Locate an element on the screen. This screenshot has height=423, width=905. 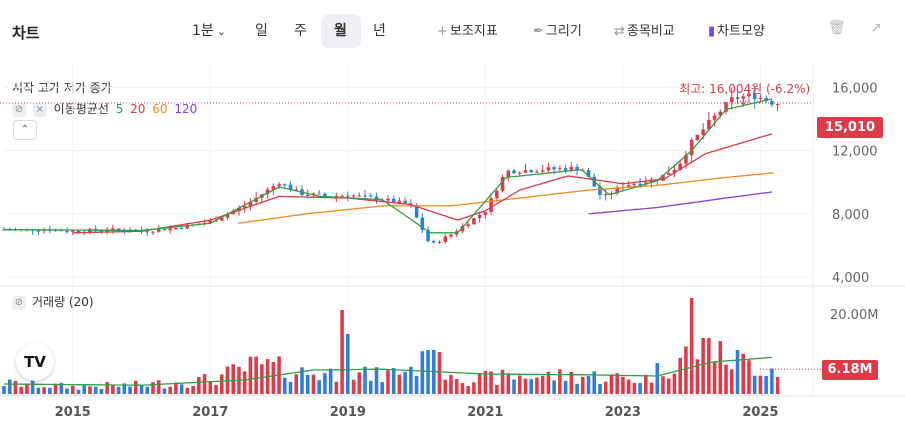
x-tick-label: 2015 is located at coordinates (73, 412).